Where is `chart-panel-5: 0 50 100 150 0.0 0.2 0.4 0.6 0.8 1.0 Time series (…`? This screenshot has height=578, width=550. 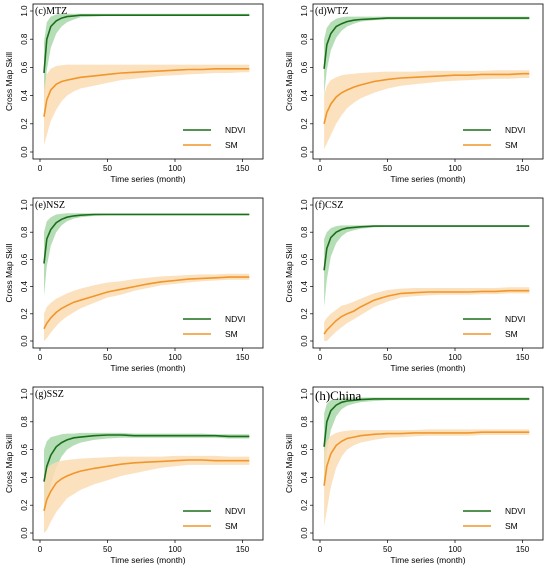 chart-panel-5: 0 50 100 150 0.0 0.2 0.4 0.6 0.8 1.0 Time series (… is located at coordinates (134, 475).